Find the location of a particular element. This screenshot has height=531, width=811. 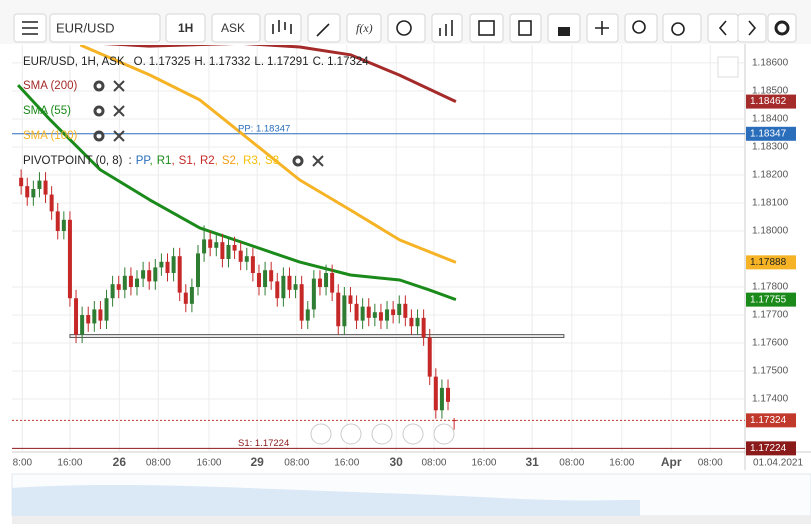

nav-reset is located at coordinates (382, 434).